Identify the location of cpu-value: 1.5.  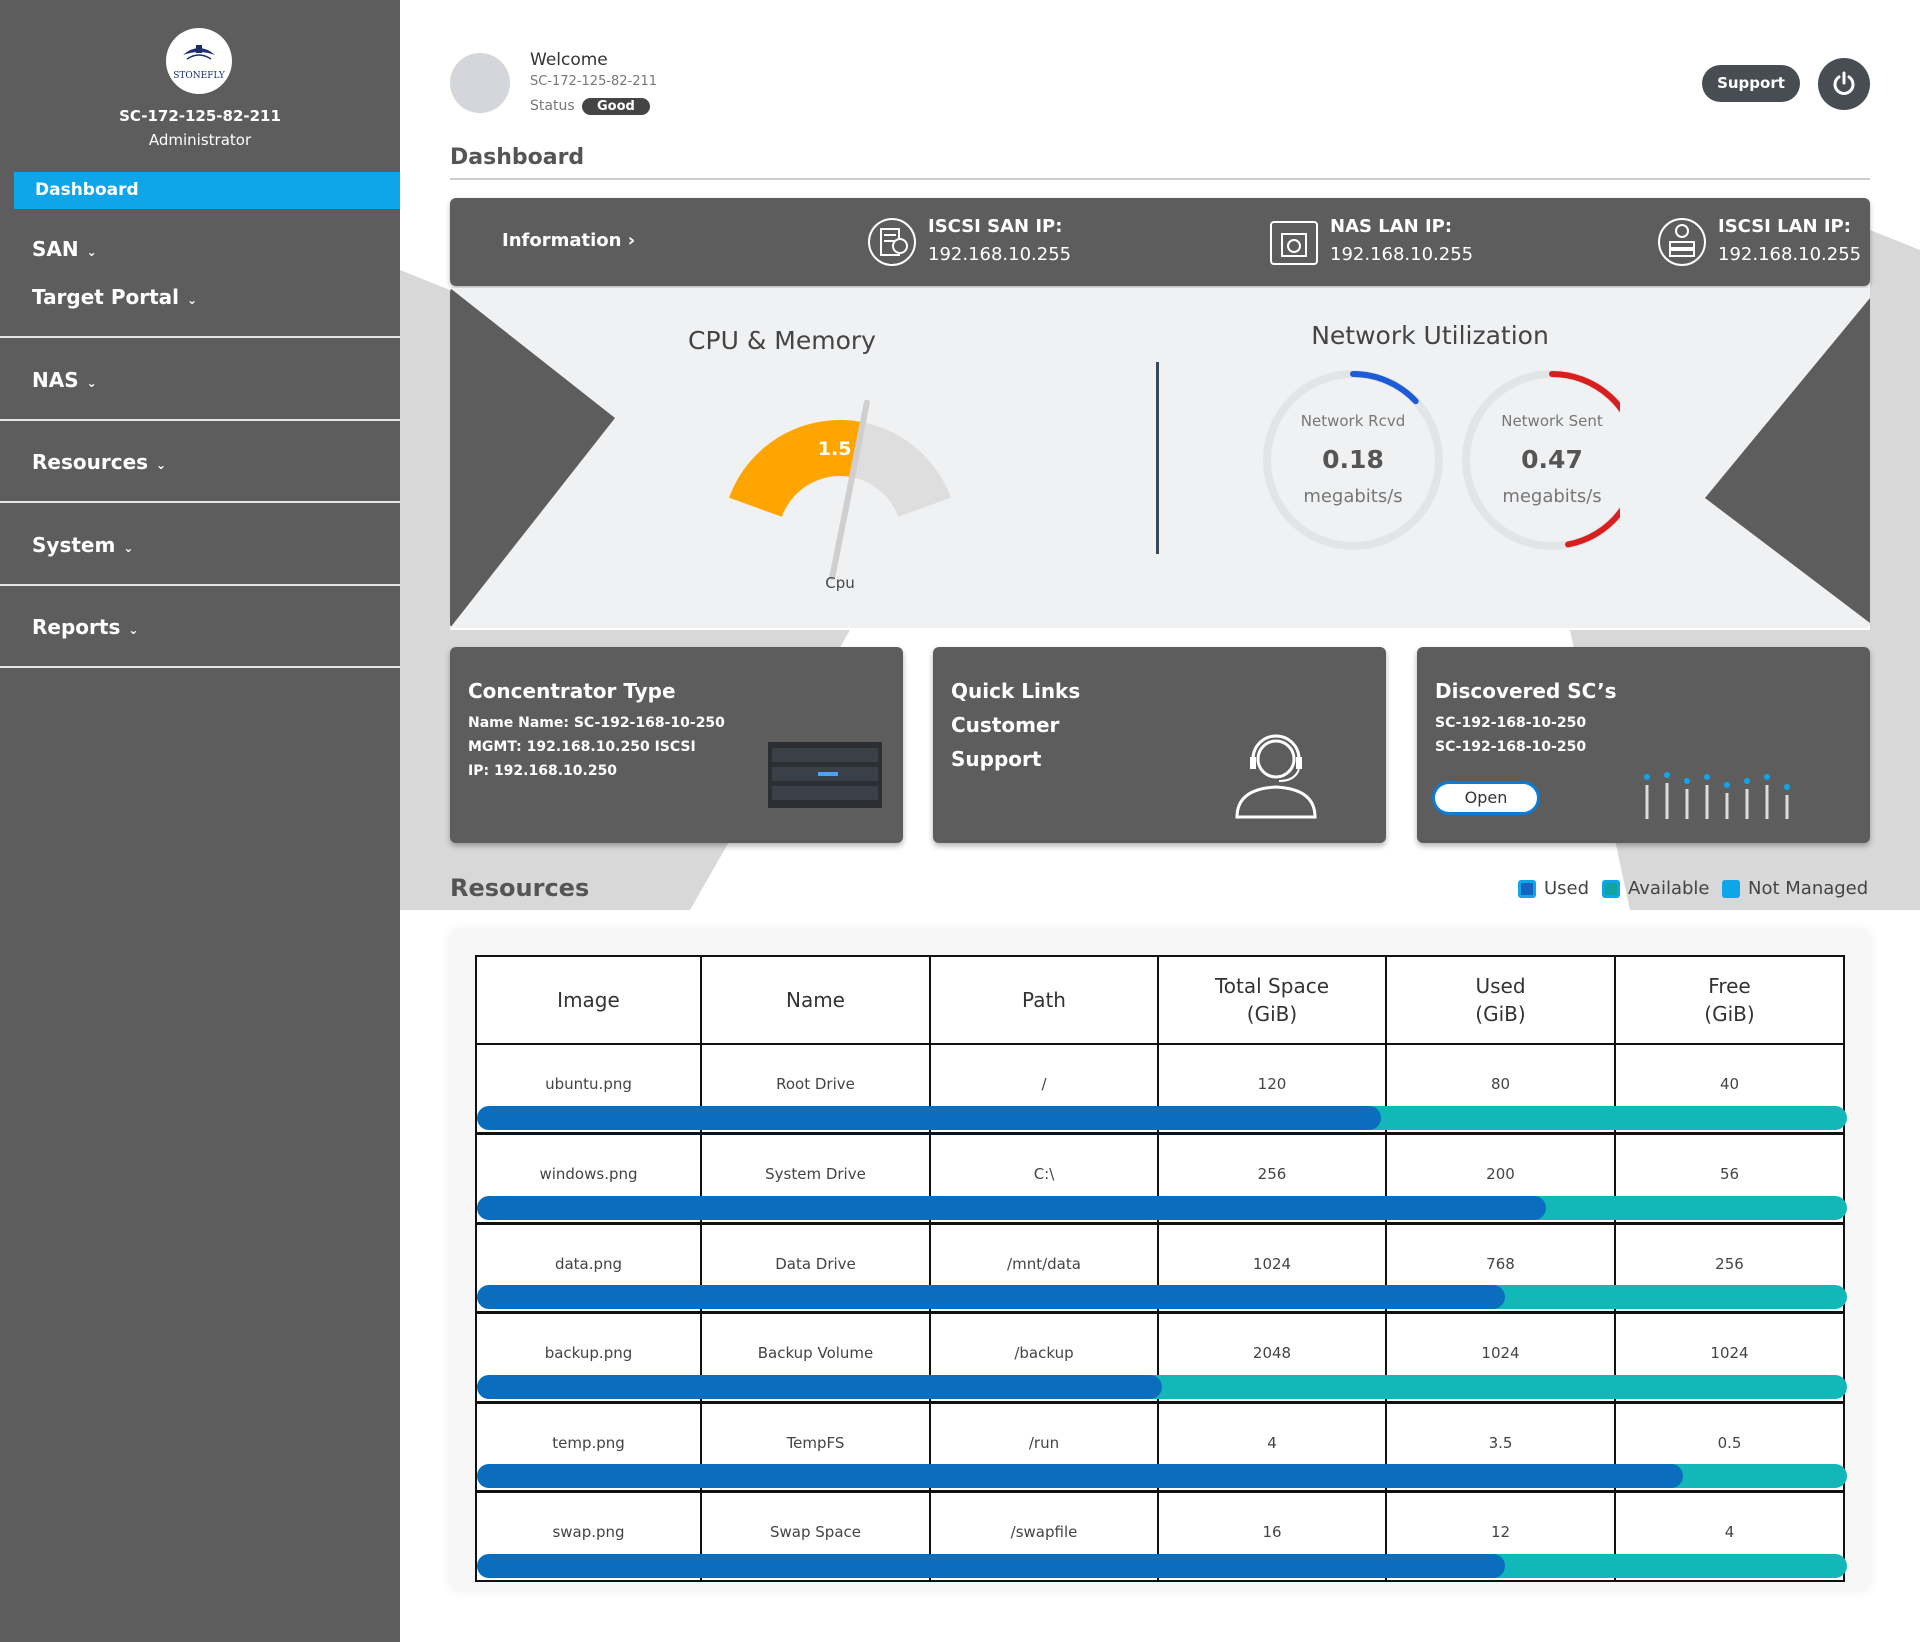
(835, 449).